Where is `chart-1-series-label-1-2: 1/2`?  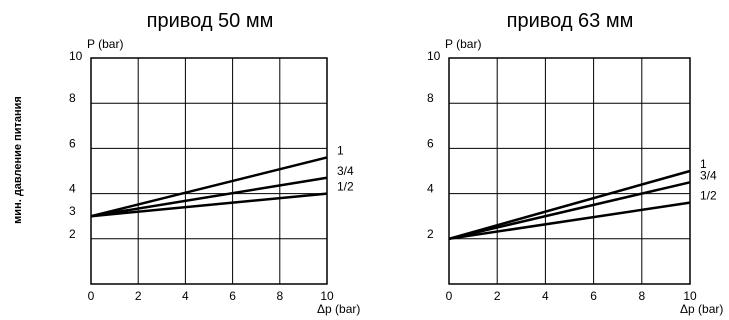 chart-1-series-label-1-2: 1/2 is located at coordinates (345, 187).